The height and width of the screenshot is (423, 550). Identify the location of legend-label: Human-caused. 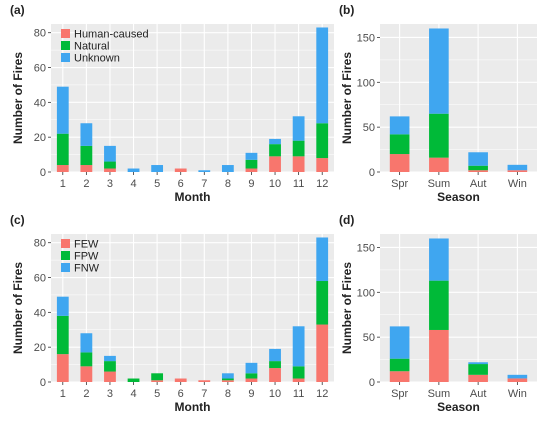
(111, 35).